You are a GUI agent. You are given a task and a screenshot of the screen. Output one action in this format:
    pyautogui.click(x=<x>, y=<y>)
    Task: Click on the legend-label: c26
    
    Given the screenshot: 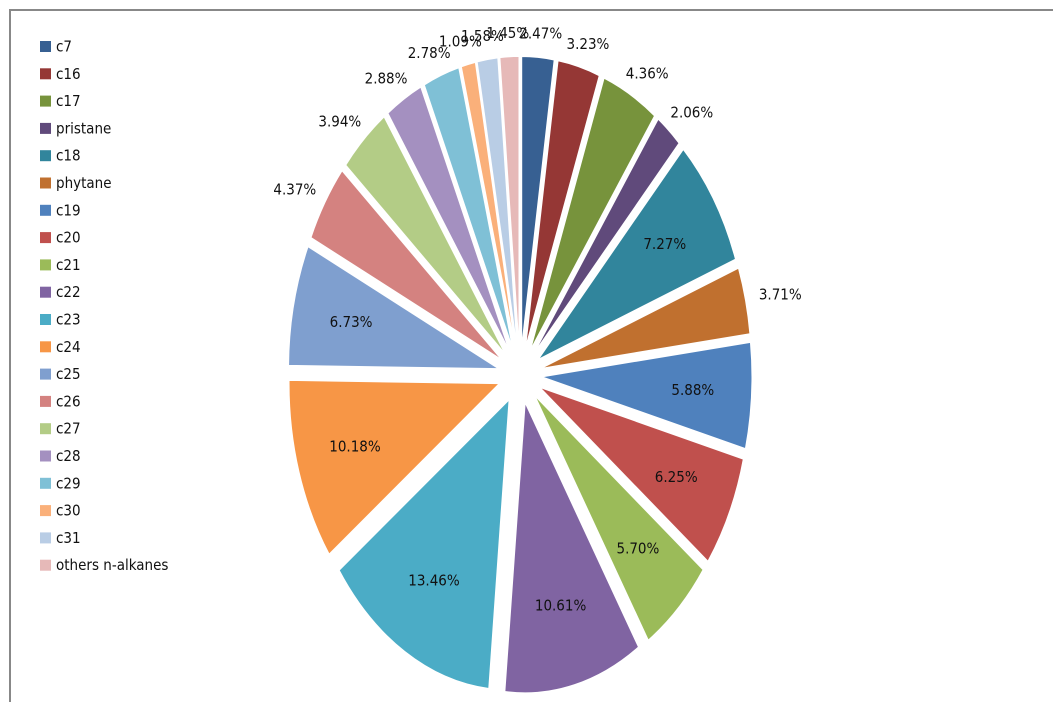 What is the action you would take?
    pyautogui.click(x=68, y=401)
    